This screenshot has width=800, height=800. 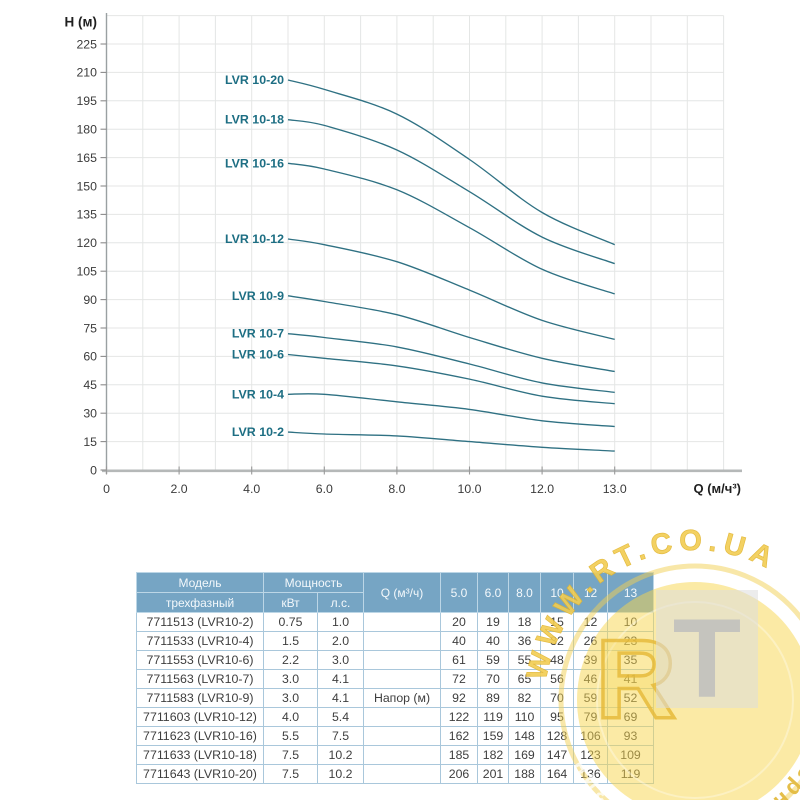 What do you see at coordinates (459, 660) in the screenshot?
I see `head-value-cell: 61` at bounding box center [459, 660].